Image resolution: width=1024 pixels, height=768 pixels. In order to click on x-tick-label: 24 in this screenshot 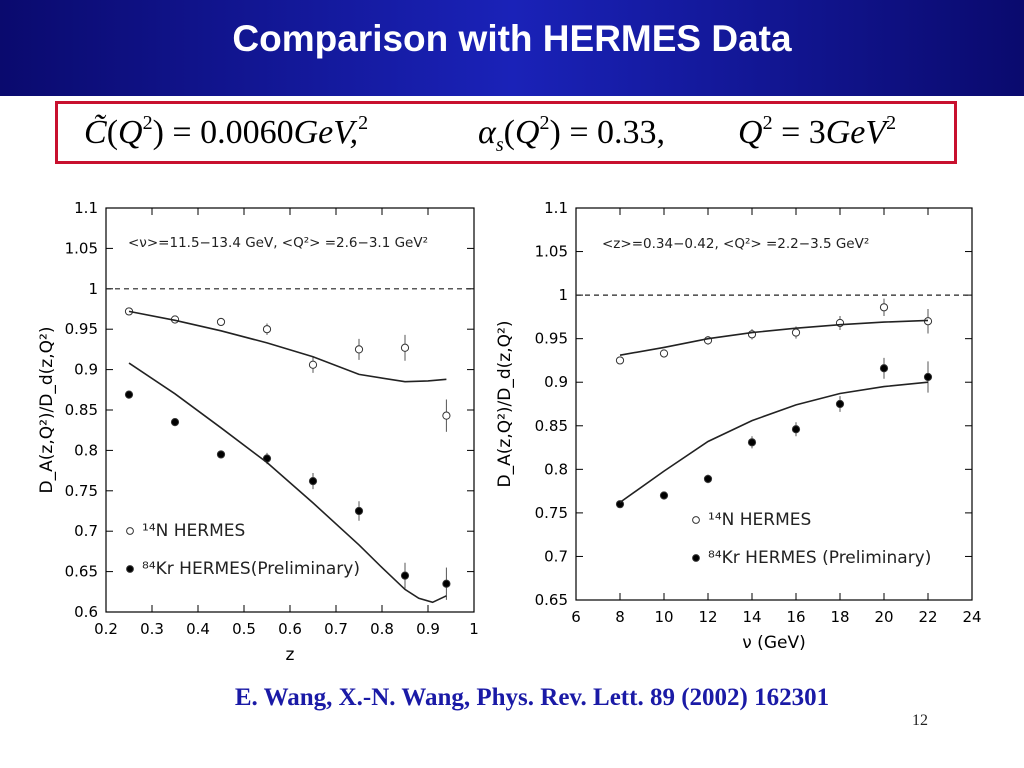, I will do `click(971, 617)`.